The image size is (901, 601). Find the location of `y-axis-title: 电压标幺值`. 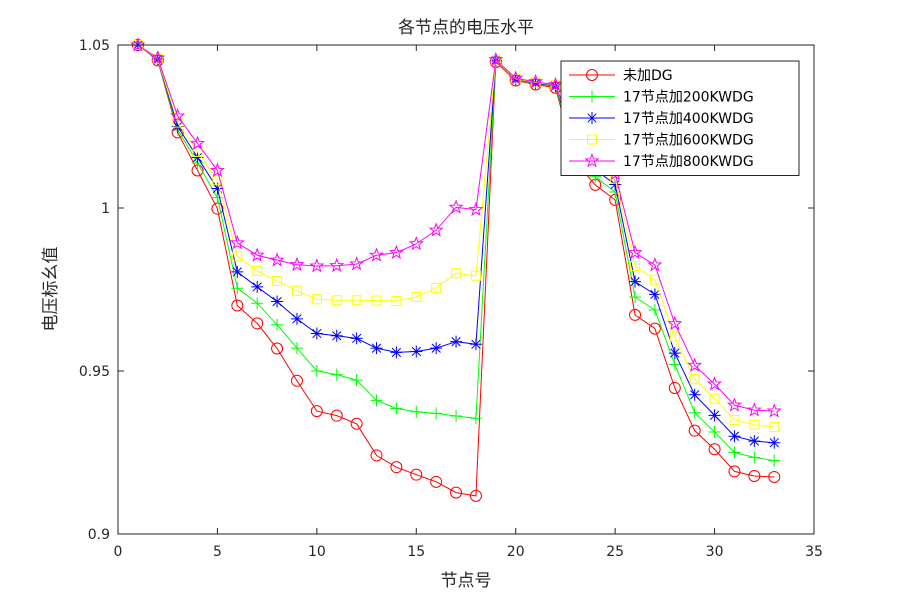

y-axis-title: 电压标幺值 is located at coordinates (51, 289).